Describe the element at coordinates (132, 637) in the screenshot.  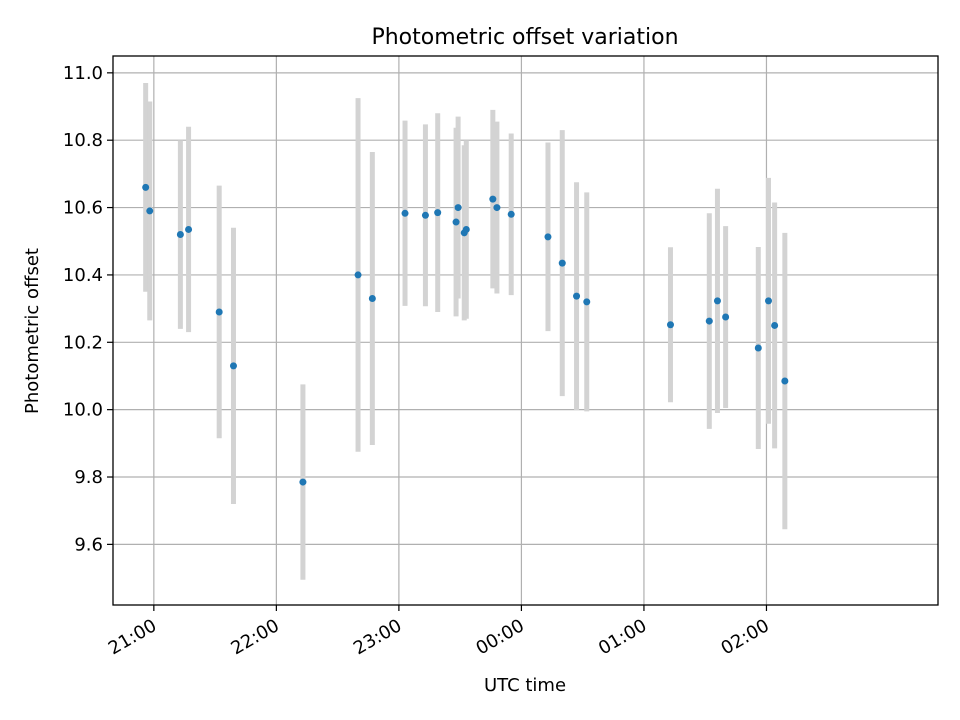
I see `x-tick-label: 21:00` at that location.